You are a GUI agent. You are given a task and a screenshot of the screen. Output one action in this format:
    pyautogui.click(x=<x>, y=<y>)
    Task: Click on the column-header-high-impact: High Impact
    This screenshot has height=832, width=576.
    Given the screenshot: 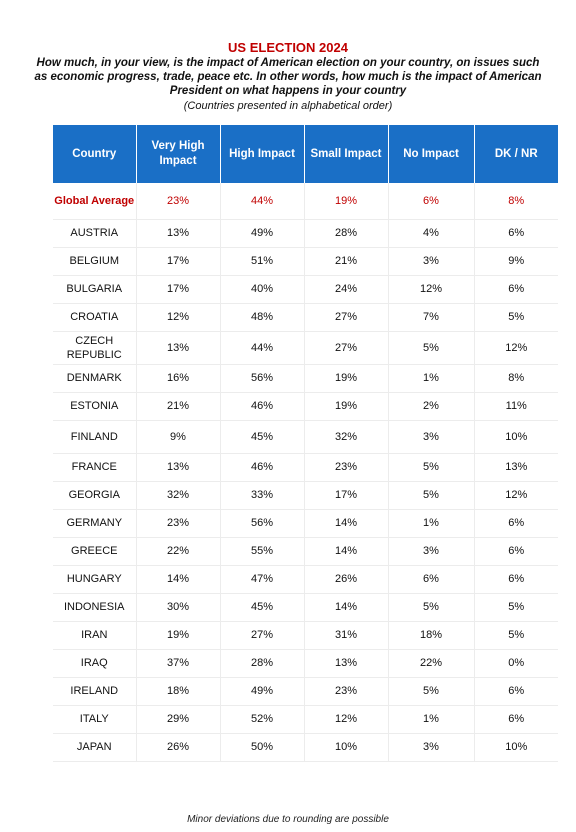 What is the action you would take?
    pyautogui.click(x=262, y=154)
    